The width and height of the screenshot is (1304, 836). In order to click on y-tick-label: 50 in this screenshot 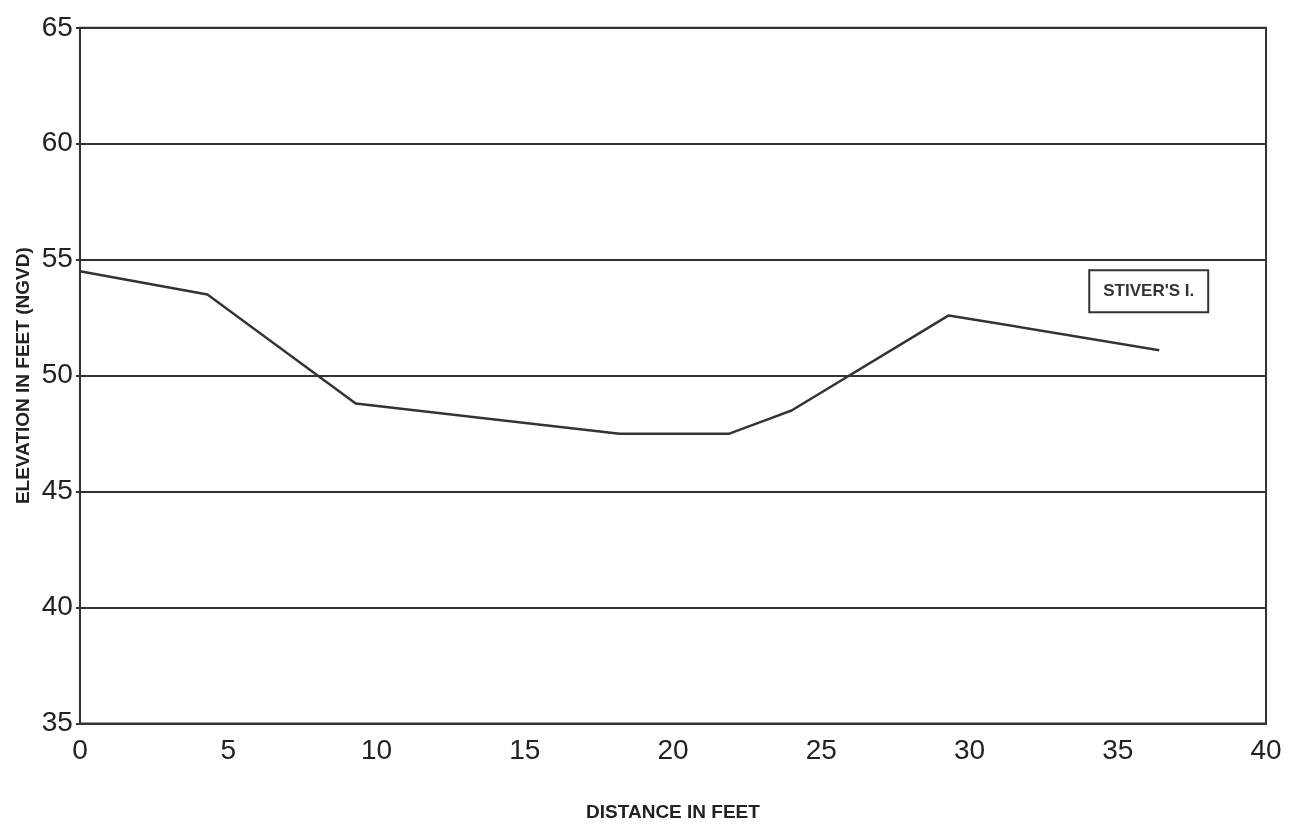, I will do `click(57, 374)`.